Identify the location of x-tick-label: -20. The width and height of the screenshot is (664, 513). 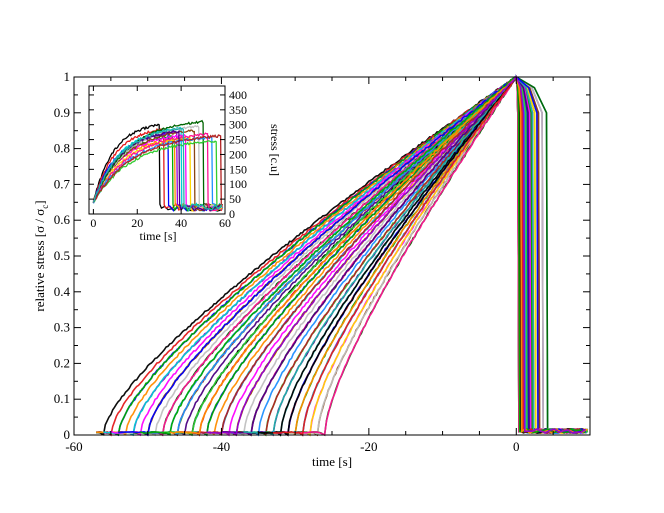
(368, 446).